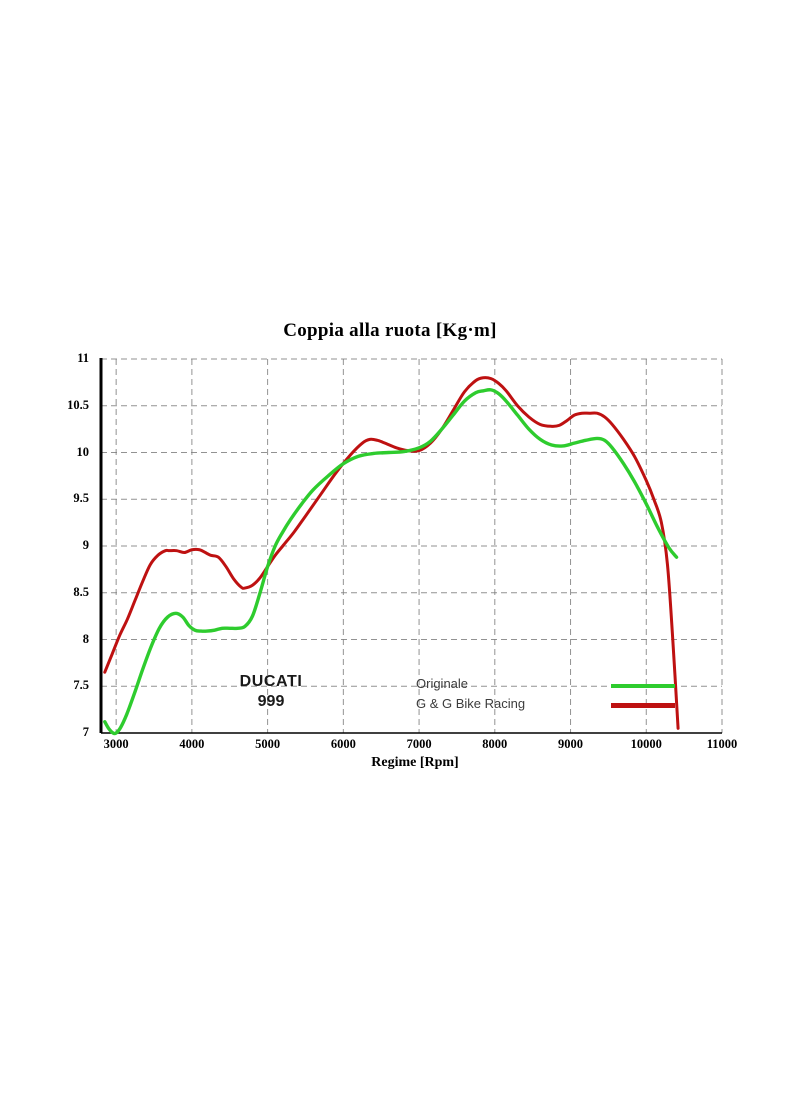 This screenshot has width=800, height=1096. I want to click on x-tick-label: 4000, so click(192, 744).